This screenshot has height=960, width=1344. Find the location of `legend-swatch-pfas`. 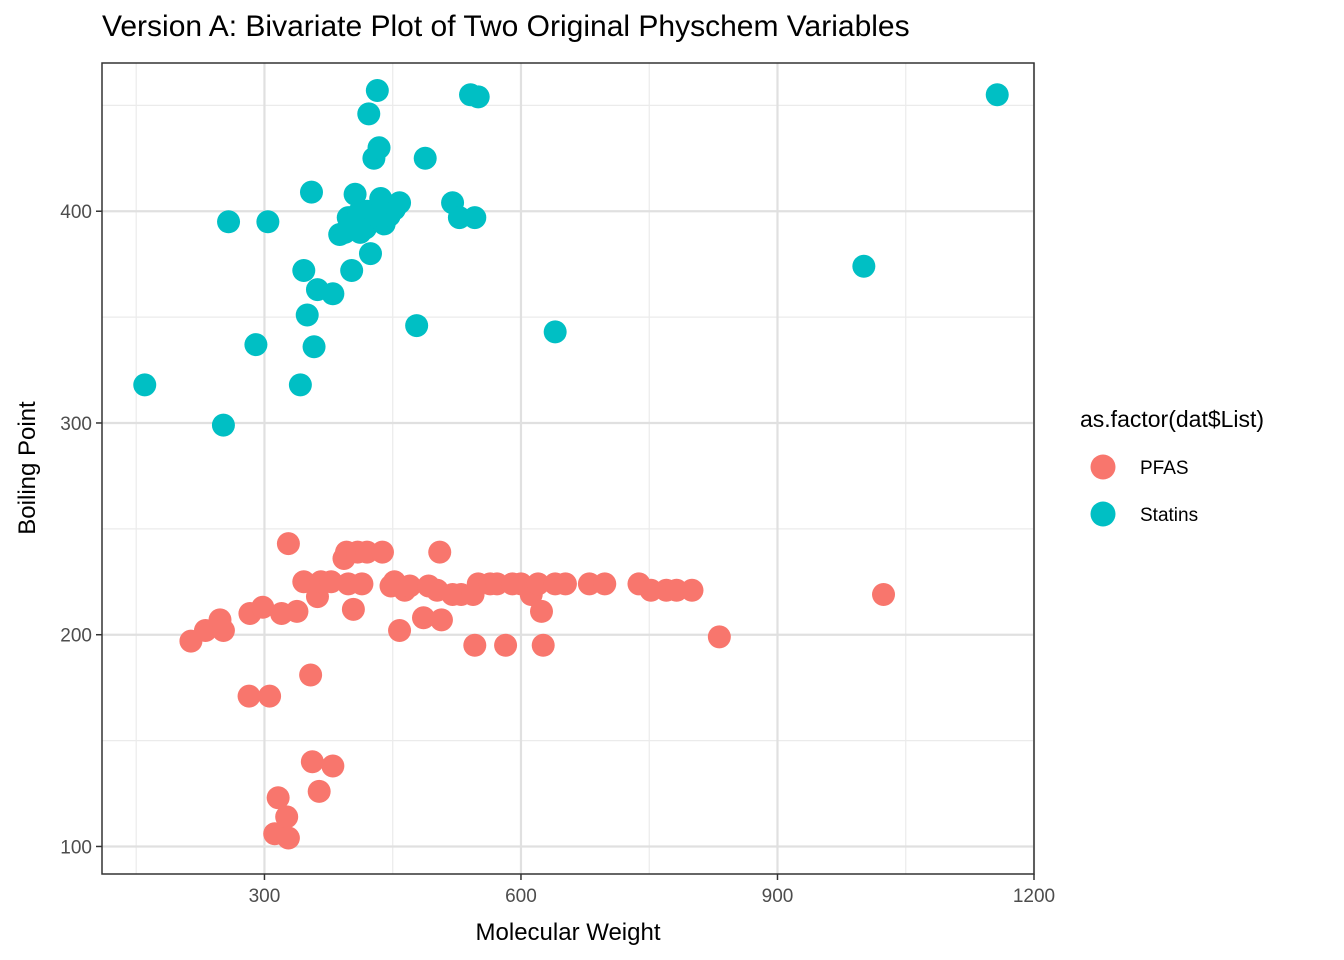

legend-swatch-pfas is located at coordinates (1103, 467).